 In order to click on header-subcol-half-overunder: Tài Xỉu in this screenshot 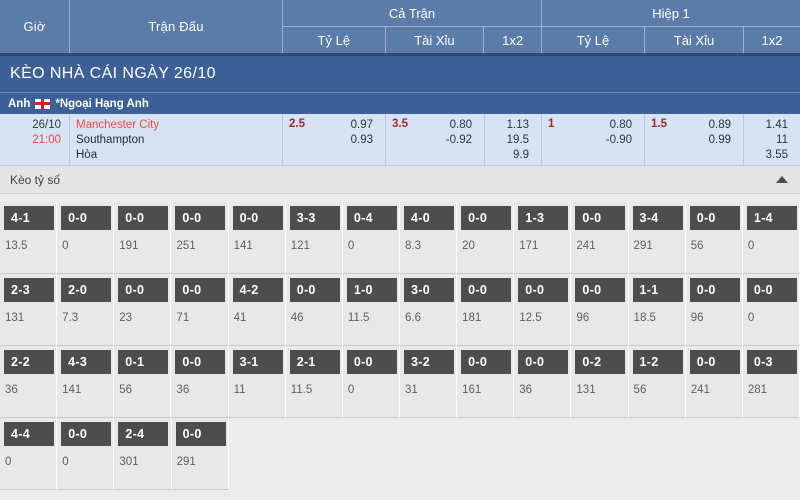, I will do `click(694, 40)`.